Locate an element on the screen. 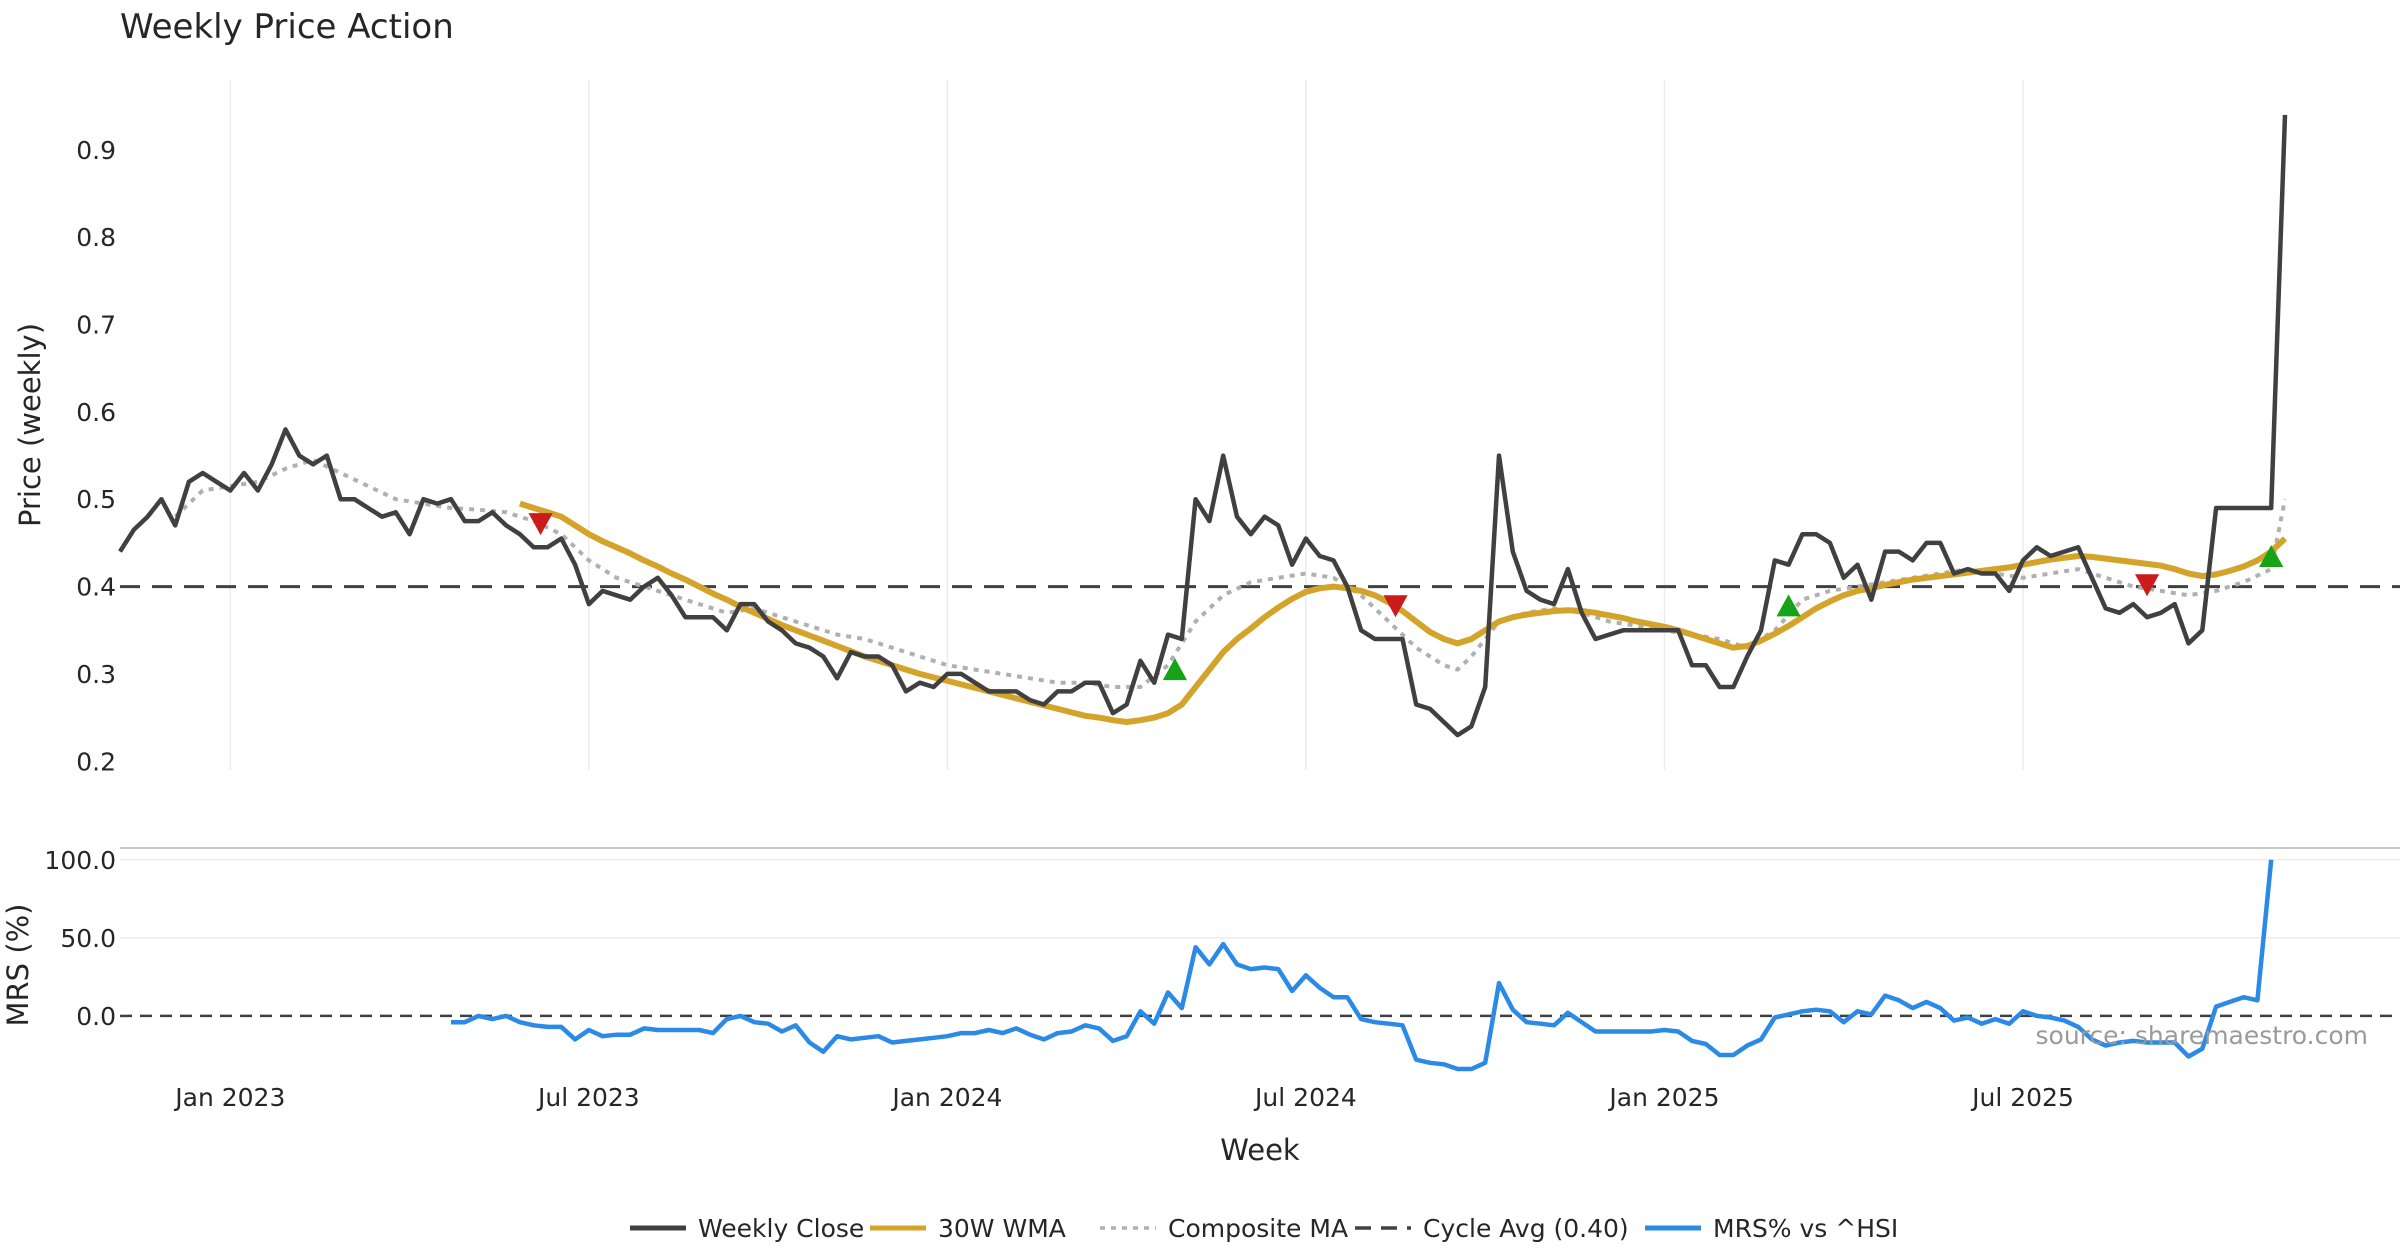  x-tick-label: Jul 2025 is located at coordinates (2022, 1097).